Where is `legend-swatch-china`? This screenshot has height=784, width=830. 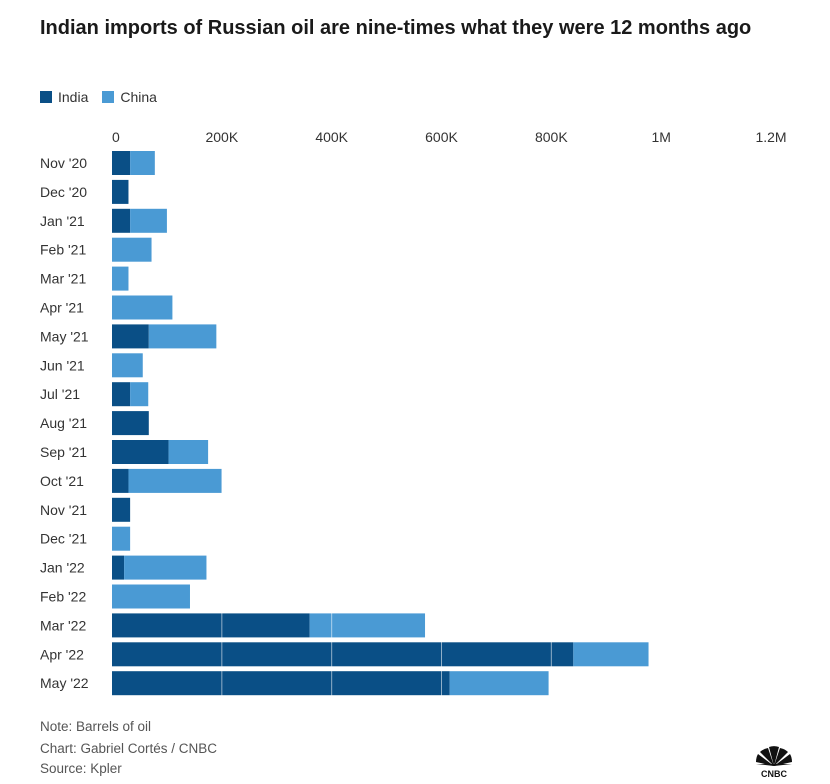
legend-swatch-china is located at coordinates (108, 97).